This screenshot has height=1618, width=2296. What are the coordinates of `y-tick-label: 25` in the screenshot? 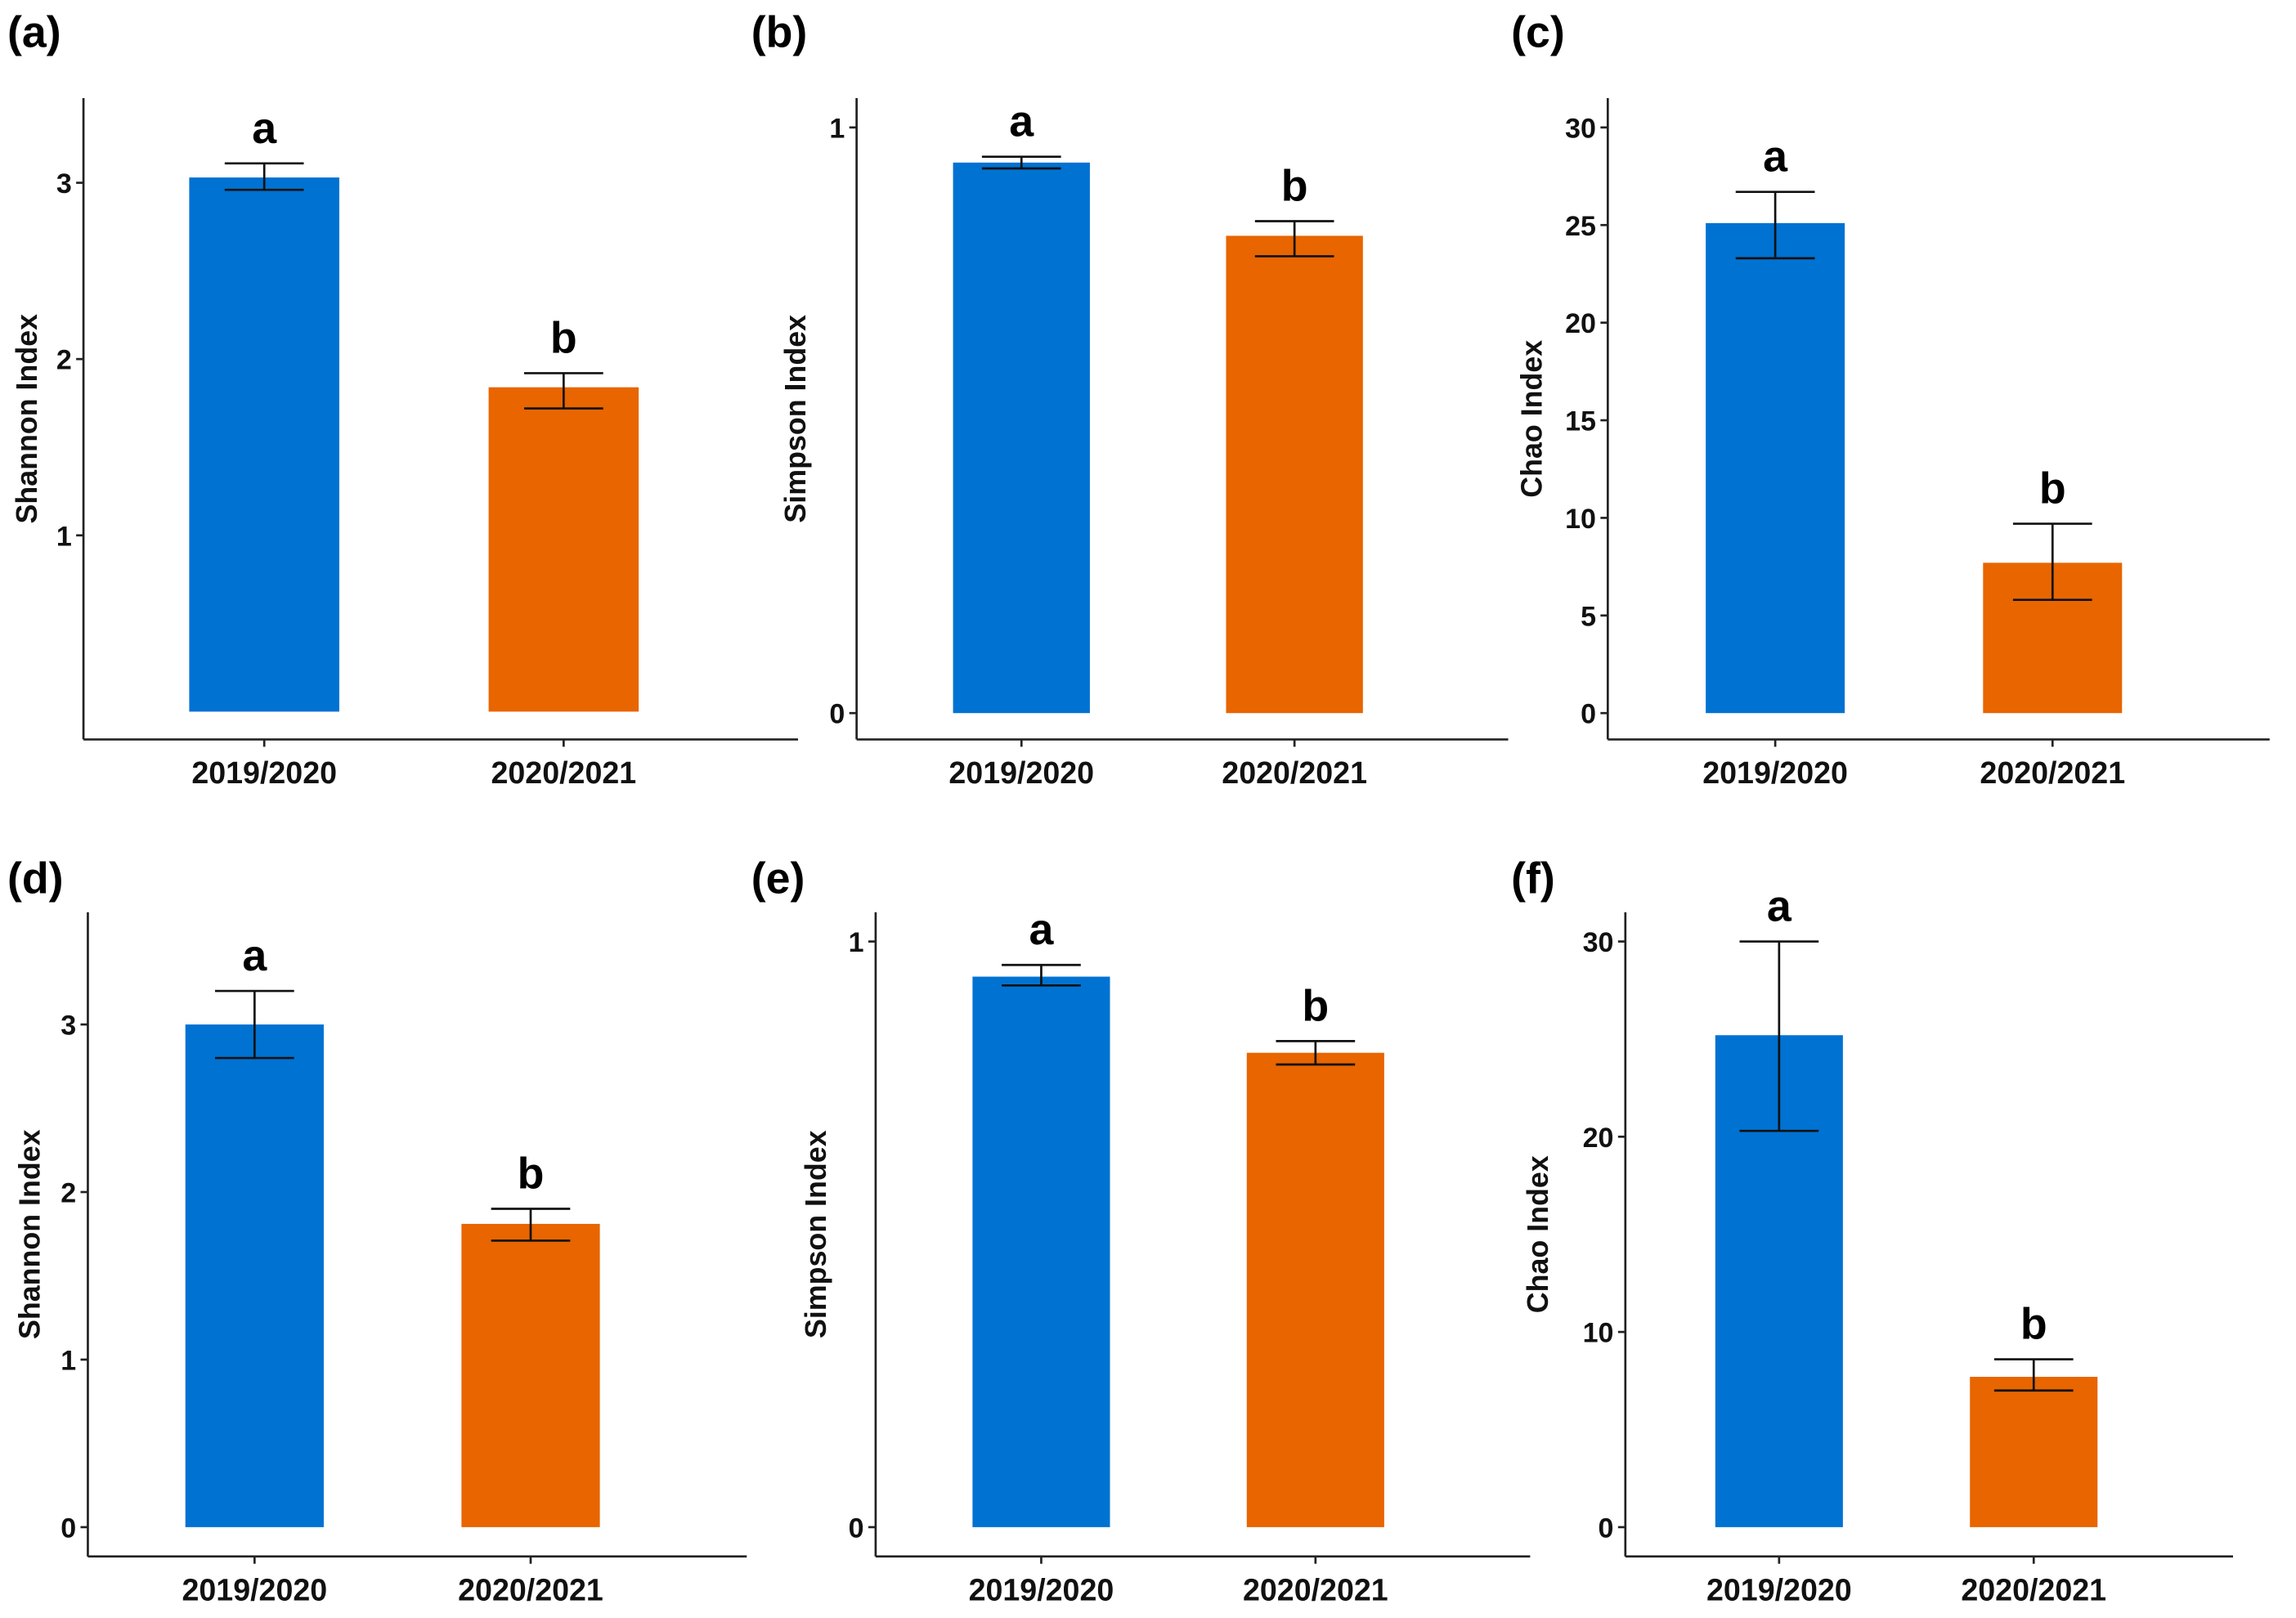 It's located at (1580, 226).